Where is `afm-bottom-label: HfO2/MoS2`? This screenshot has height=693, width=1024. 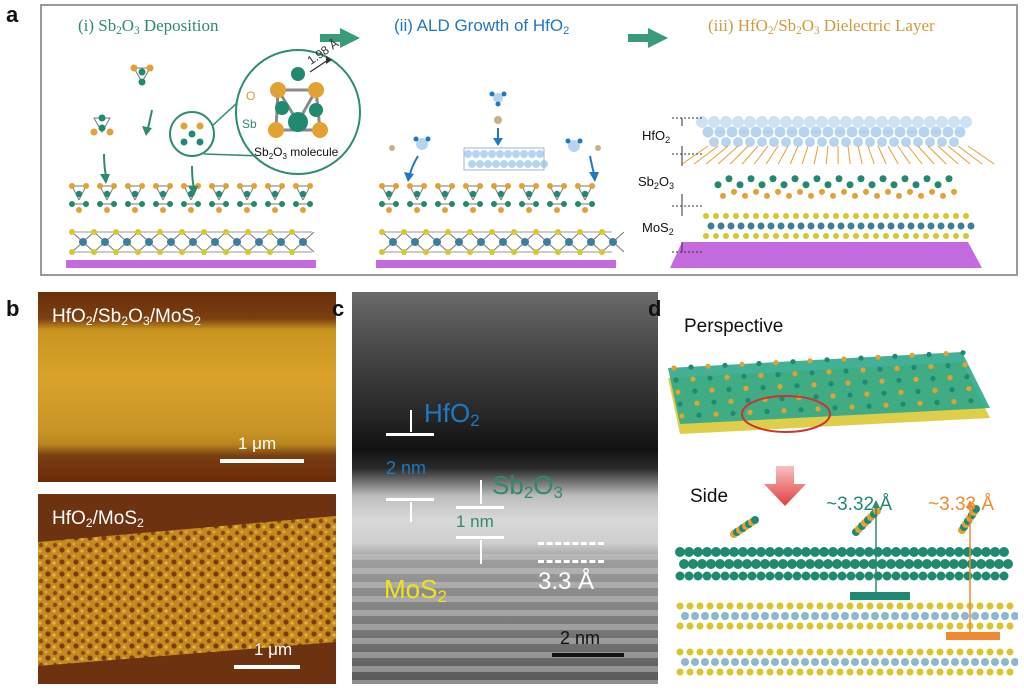 afm-bottom-label: HfO2/MoS2 is located at coordinates (98, 519).